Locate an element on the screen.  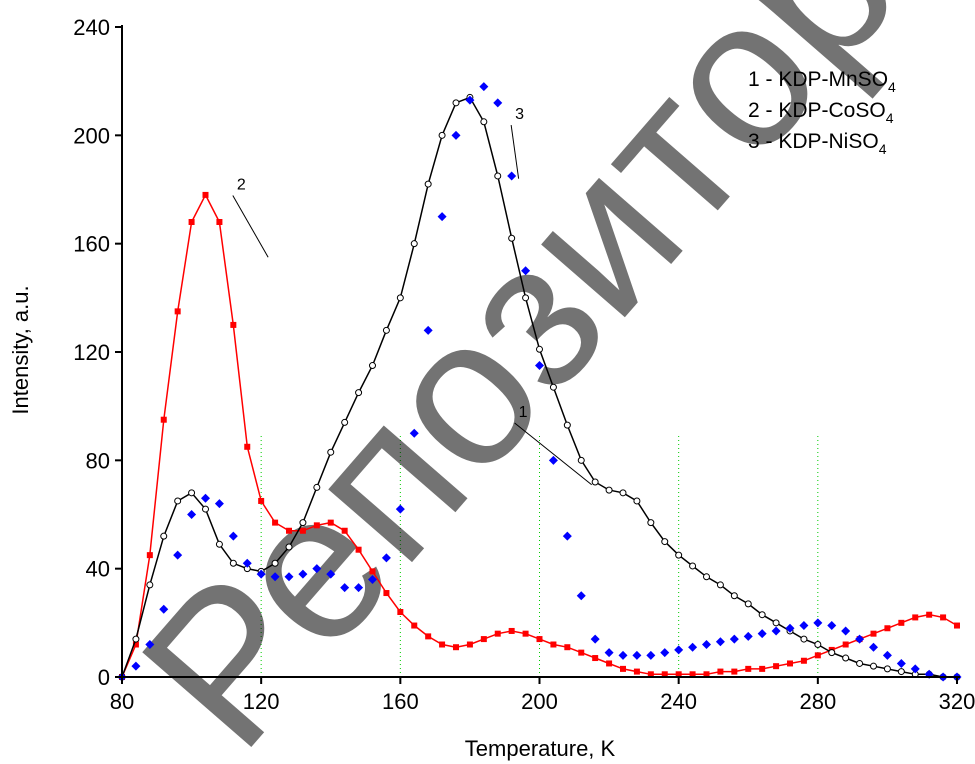
x-tick-label-200: 200 is located at coordinates (539, 701).